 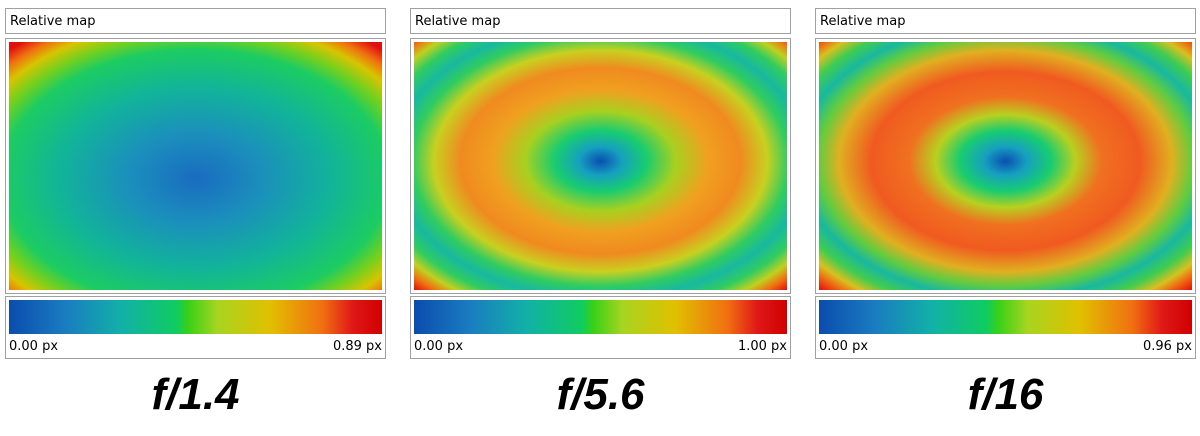 What do you see at coordinates (195, 394) in the screenshot?
I see `caption: f/1.4` at bounding box center [195, 394].